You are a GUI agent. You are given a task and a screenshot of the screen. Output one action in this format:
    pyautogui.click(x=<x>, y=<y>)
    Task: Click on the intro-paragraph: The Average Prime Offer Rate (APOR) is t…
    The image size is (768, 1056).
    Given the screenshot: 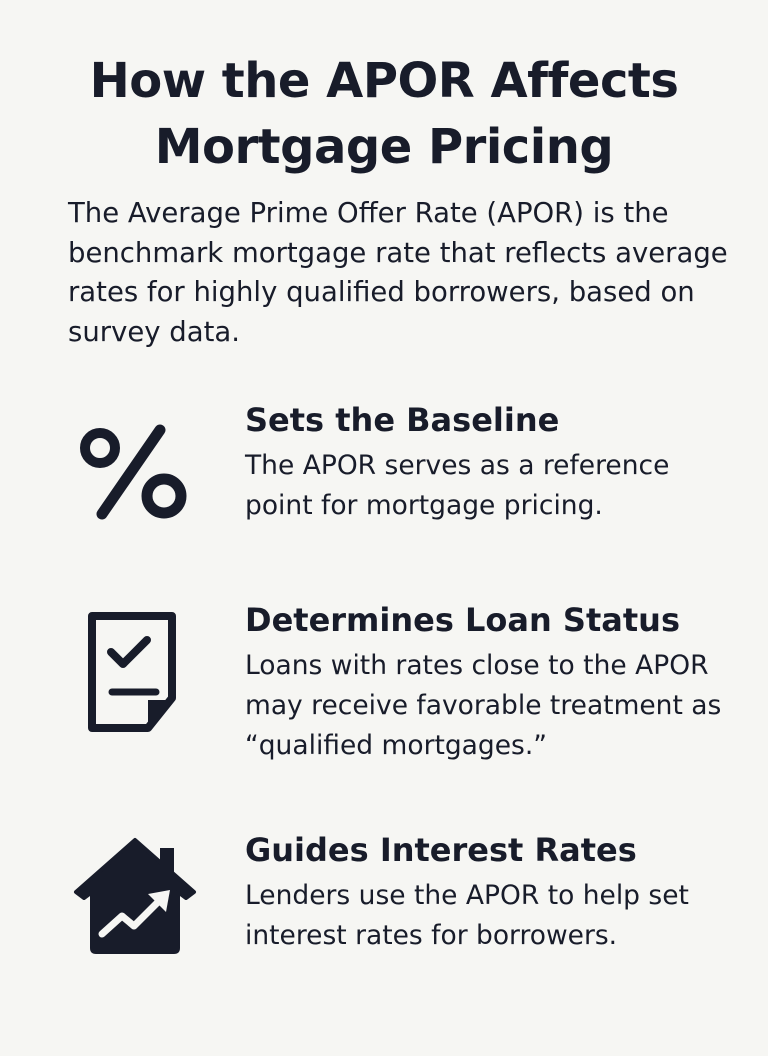 What is the action you would take?
    pyautogui.click(x=398, y=272)
    